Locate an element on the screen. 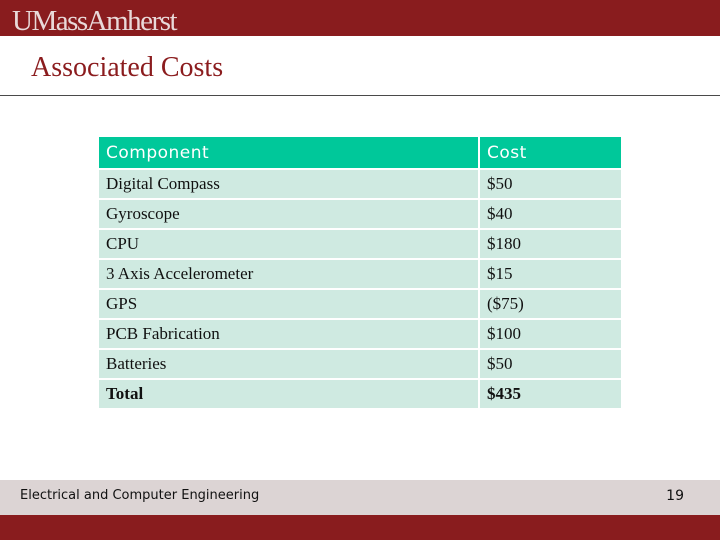  table-row: Batteries $50 is located at coordinates (360, 364).